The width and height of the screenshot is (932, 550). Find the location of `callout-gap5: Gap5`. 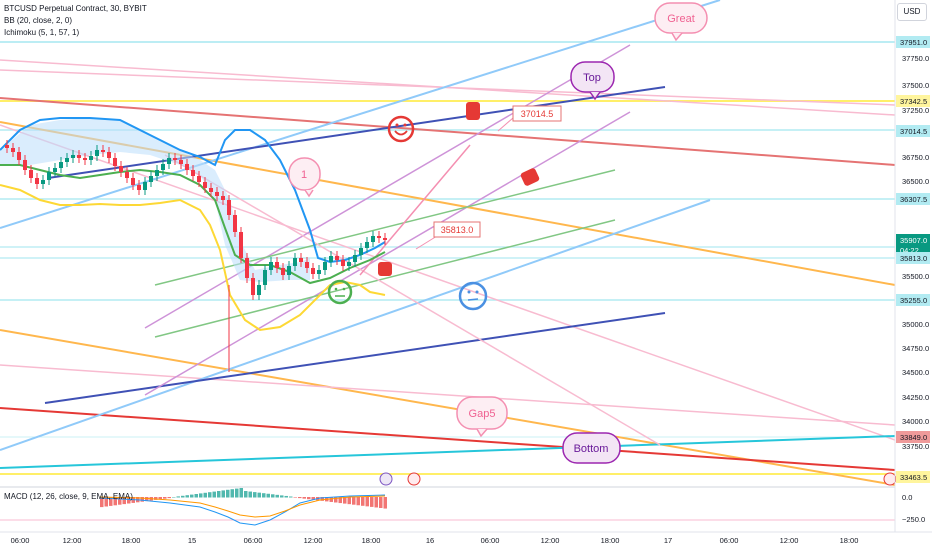

callout-gap5: Gap5 is located at coordinates (482, 417).